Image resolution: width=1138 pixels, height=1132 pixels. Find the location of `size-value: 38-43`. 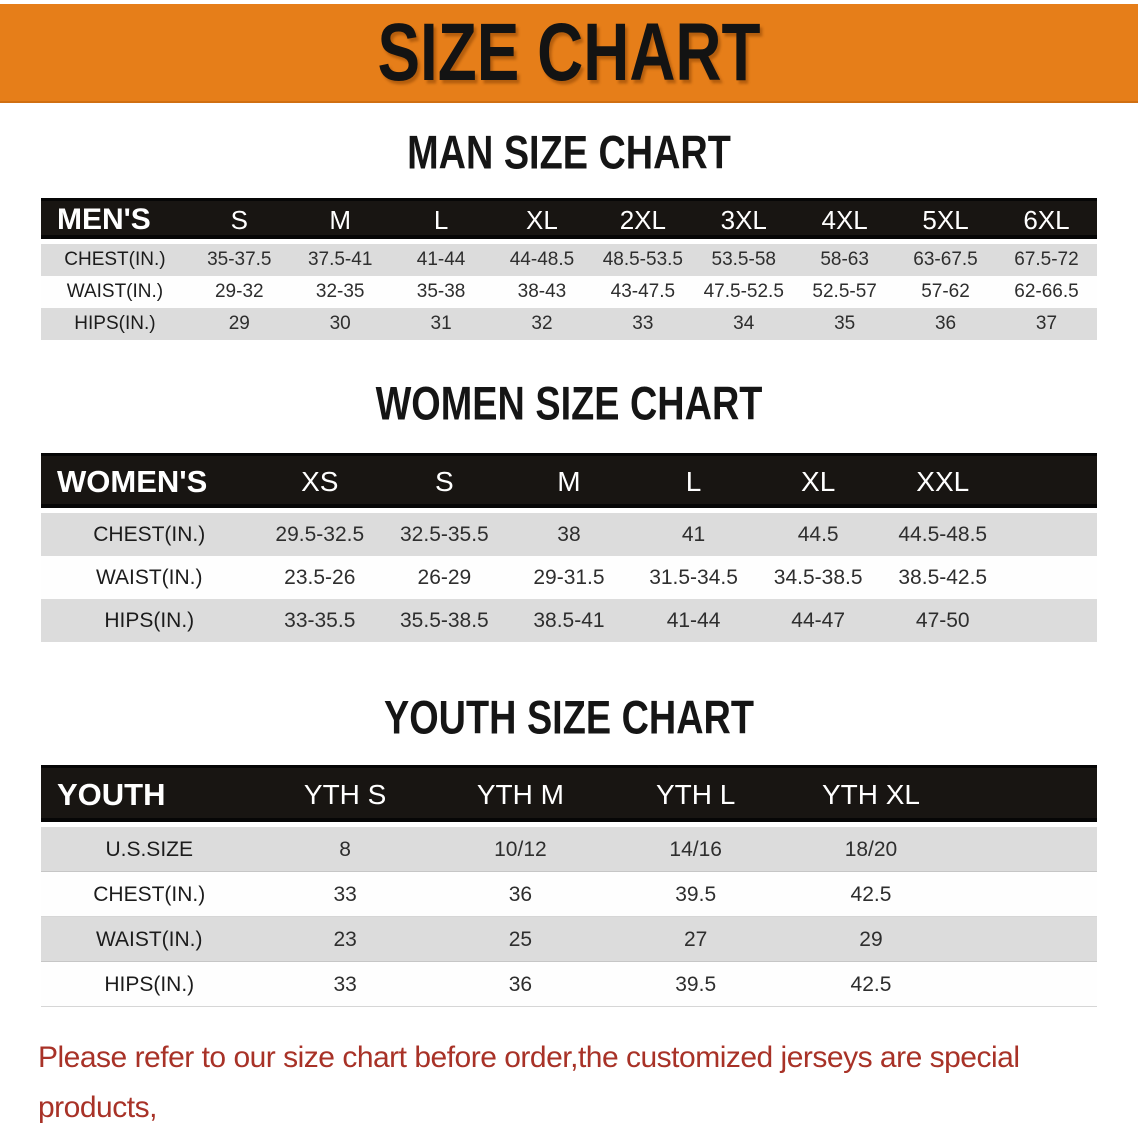

size-value: 38-43 is located at coordinates (542, 291).